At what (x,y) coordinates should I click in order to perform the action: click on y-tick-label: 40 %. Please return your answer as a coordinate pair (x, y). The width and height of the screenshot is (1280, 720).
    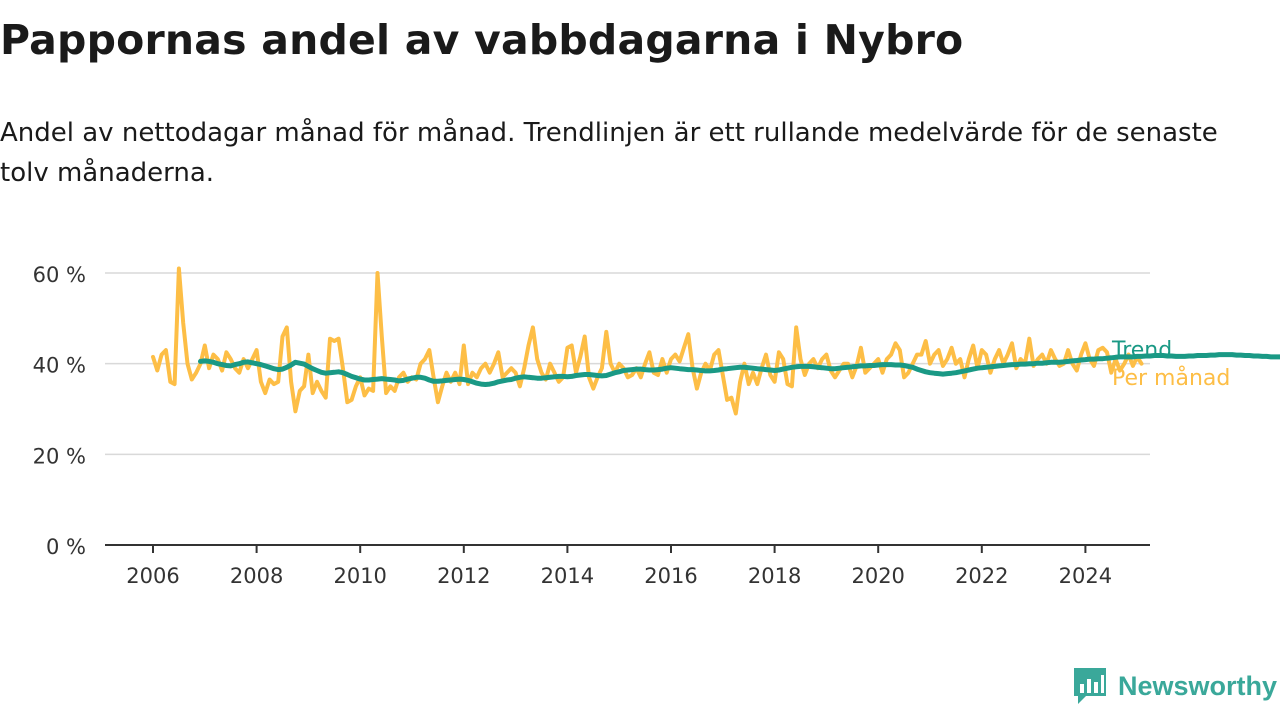
    Looking at the image, I should click on (59, 366).